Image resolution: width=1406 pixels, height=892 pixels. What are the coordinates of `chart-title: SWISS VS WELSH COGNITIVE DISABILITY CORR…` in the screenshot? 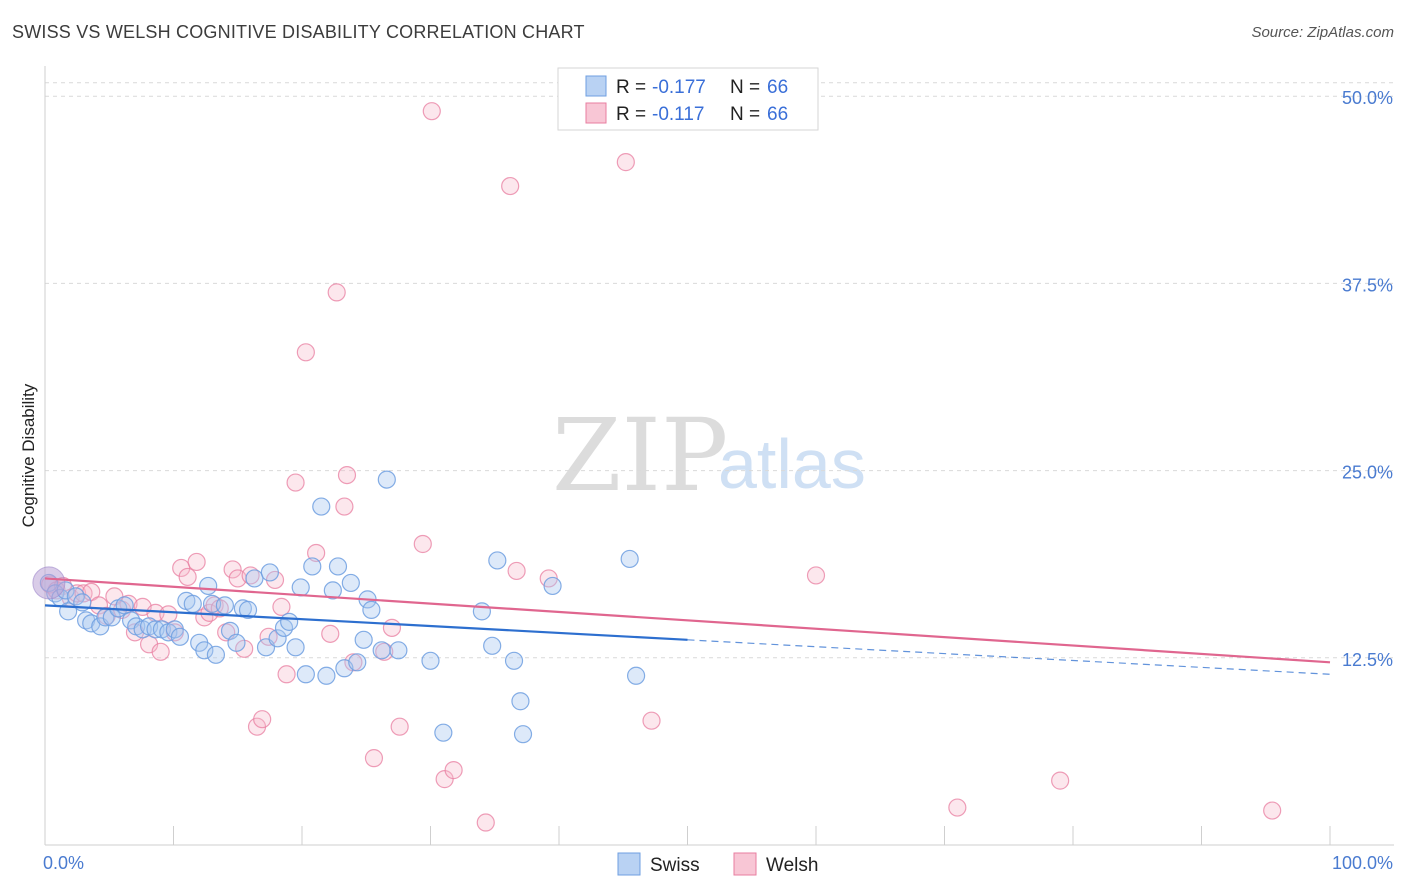 It's located at (298, 32).